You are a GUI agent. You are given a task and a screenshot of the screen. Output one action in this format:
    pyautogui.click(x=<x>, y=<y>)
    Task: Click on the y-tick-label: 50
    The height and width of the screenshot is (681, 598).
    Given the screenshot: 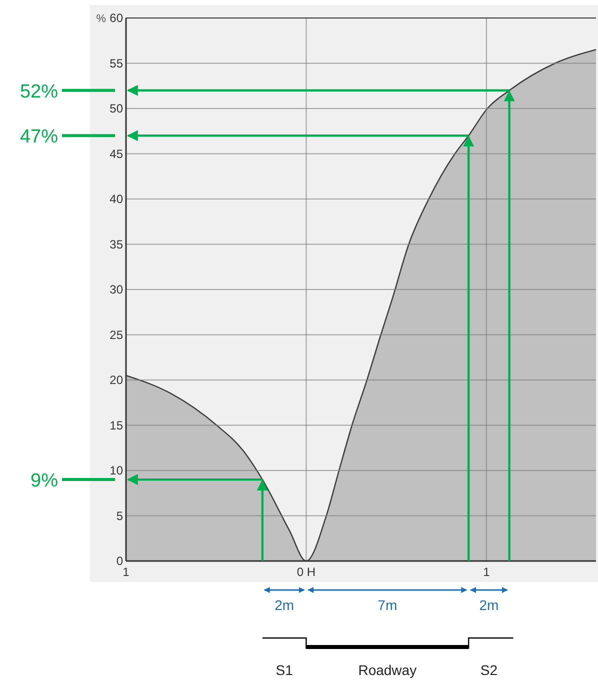 What is the action you would take?
    pyautogui.click(x=117, y=109)
    